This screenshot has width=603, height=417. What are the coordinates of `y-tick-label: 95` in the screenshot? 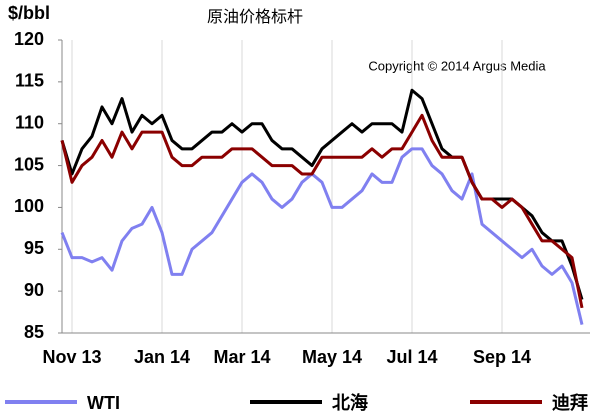 It's located at (34, 248).